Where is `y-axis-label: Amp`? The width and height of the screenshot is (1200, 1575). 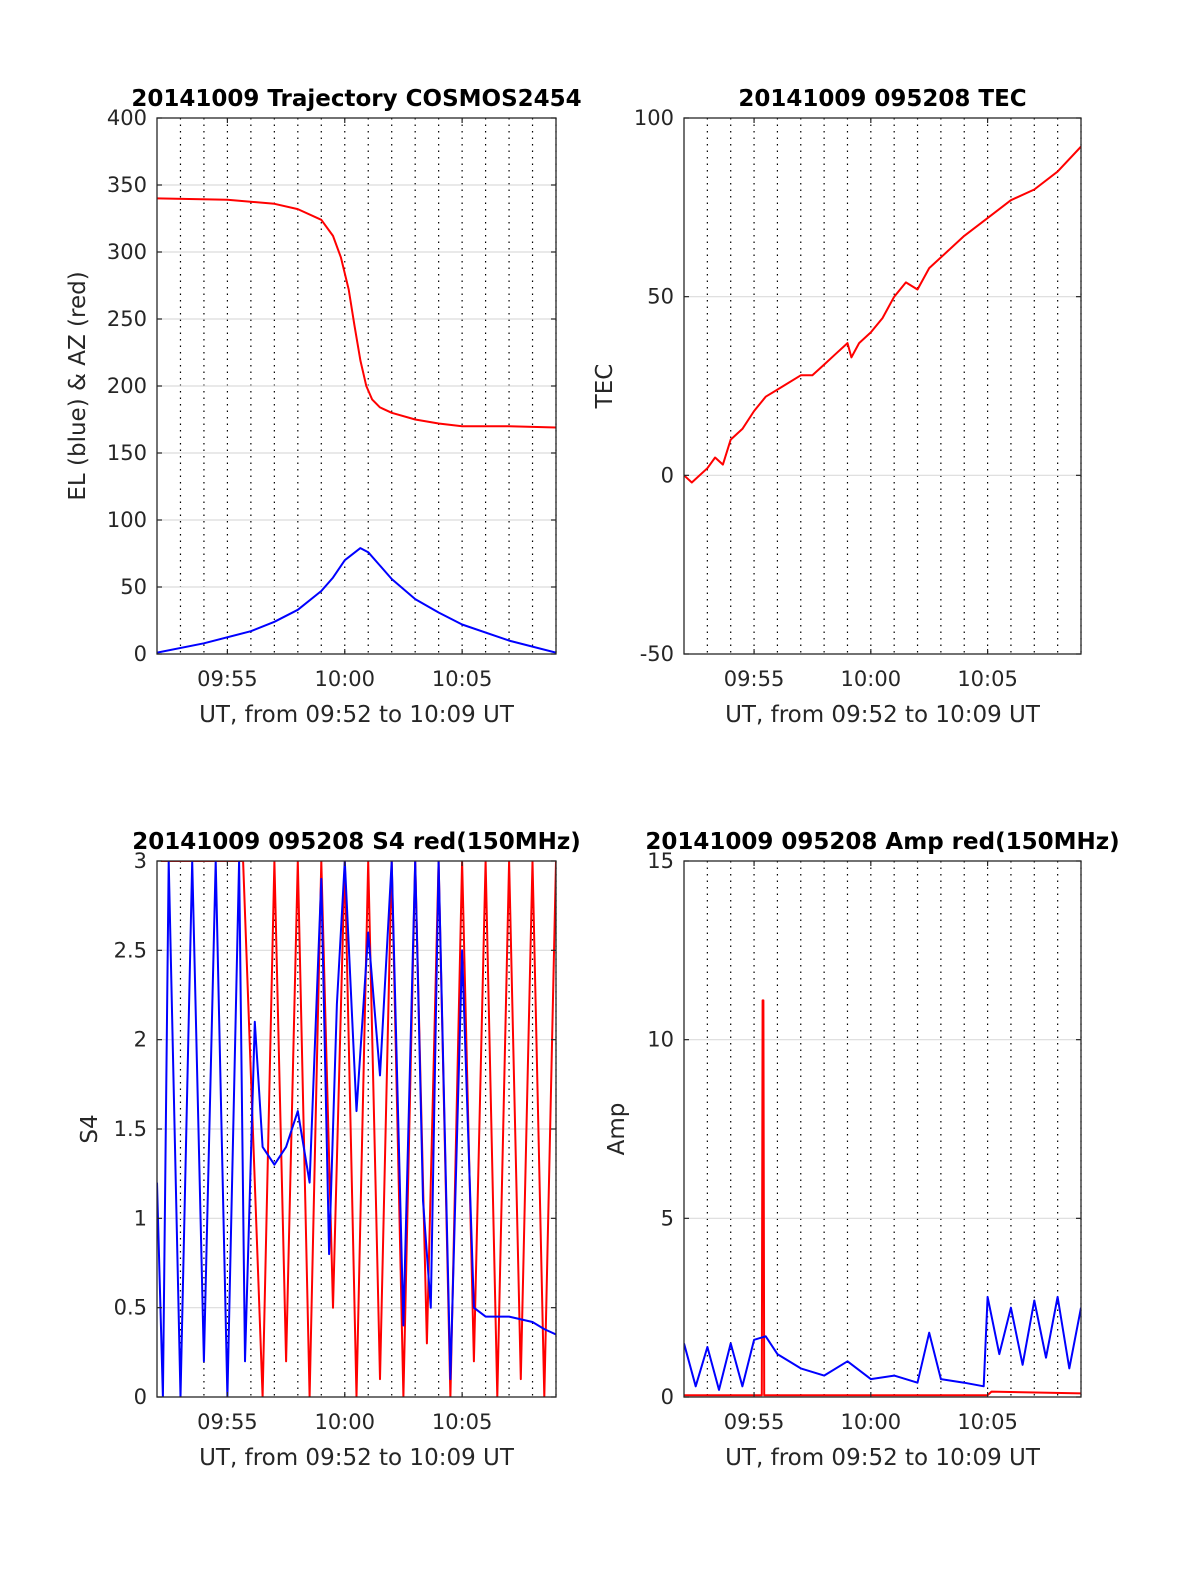
y-axis-label: Amp is located at coordinates (617, 1129).